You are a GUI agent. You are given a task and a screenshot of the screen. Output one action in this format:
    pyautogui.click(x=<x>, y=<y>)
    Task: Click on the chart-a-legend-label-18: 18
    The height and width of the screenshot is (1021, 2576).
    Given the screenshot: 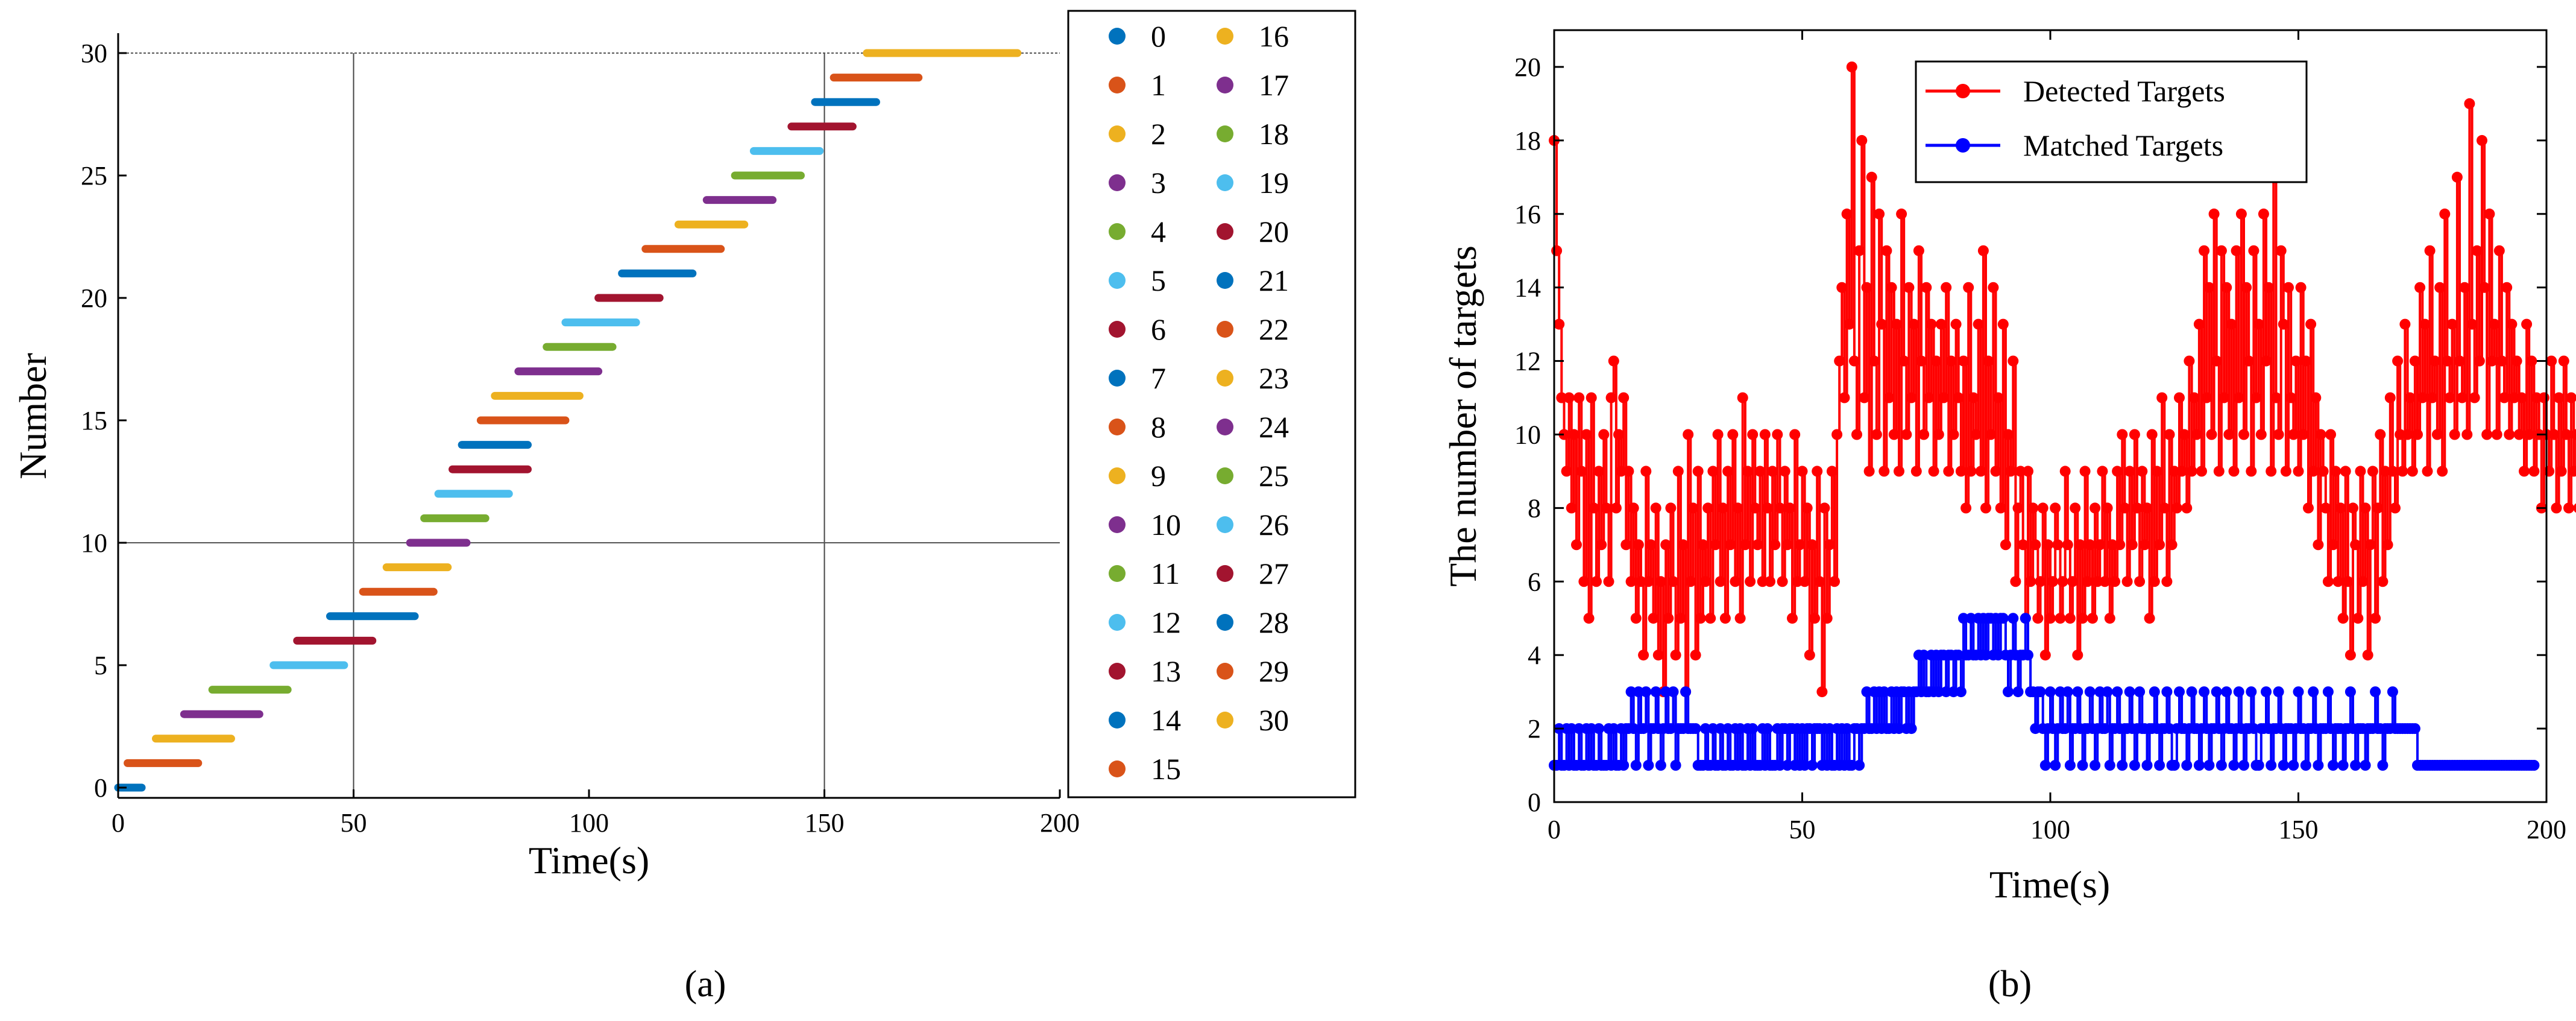 What is the action you would take?
    pyautogui.click(x=1274, y=134)
    